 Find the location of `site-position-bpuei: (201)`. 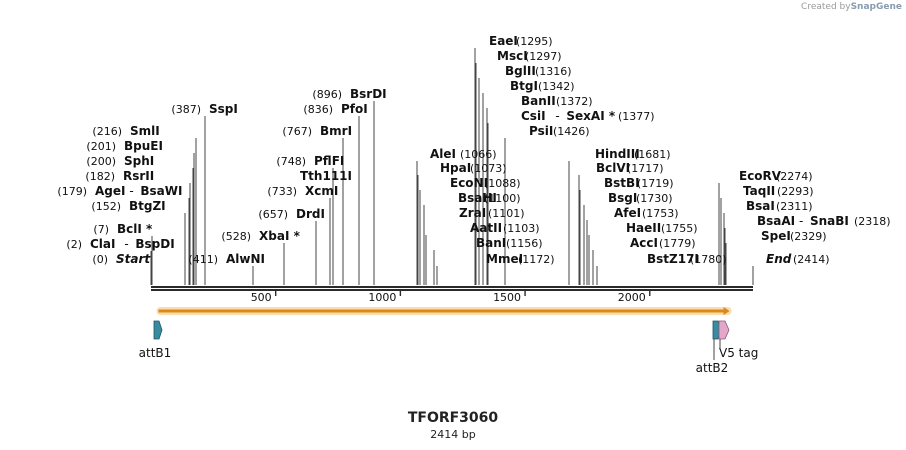

site-position-bpuei: (201) is located at coordinates (101, 146).